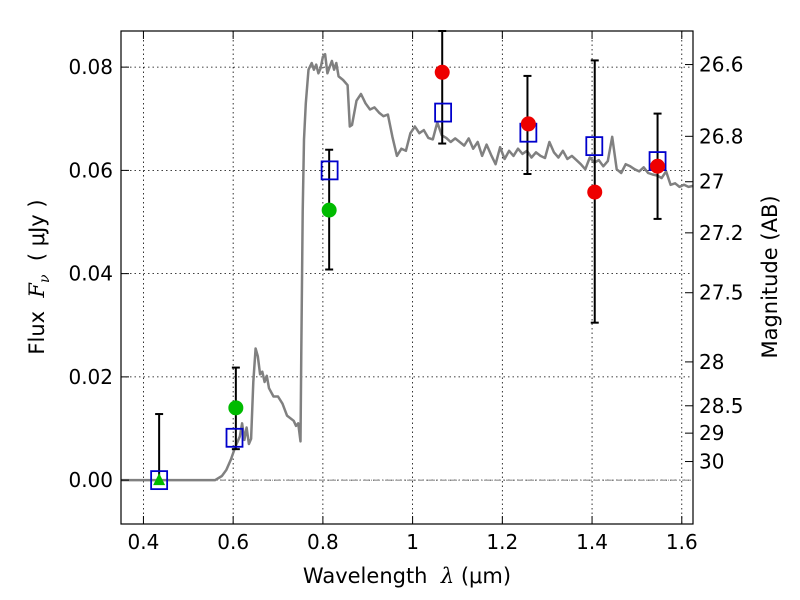  I want to click on right-axis-title: Magnitude (AB), so click(770, 276).